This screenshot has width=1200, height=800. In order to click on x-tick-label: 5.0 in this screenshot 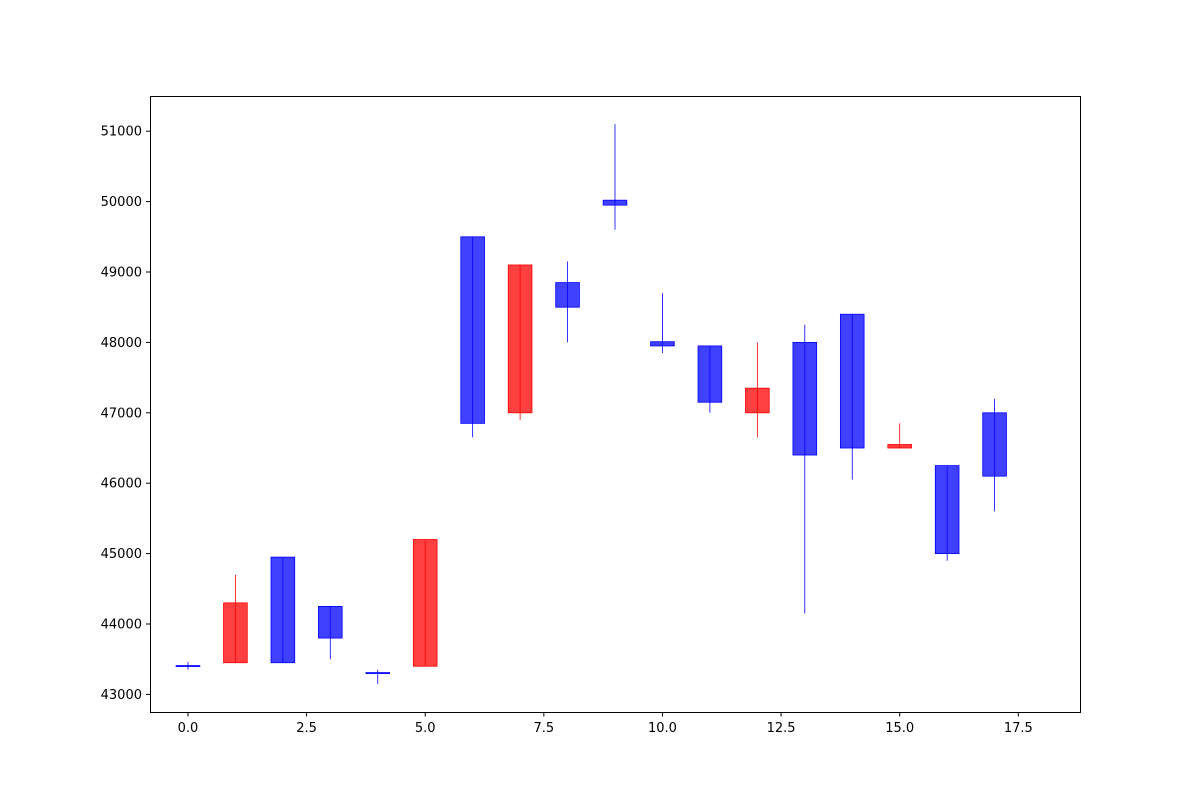, I will do `click(425, 728)`.